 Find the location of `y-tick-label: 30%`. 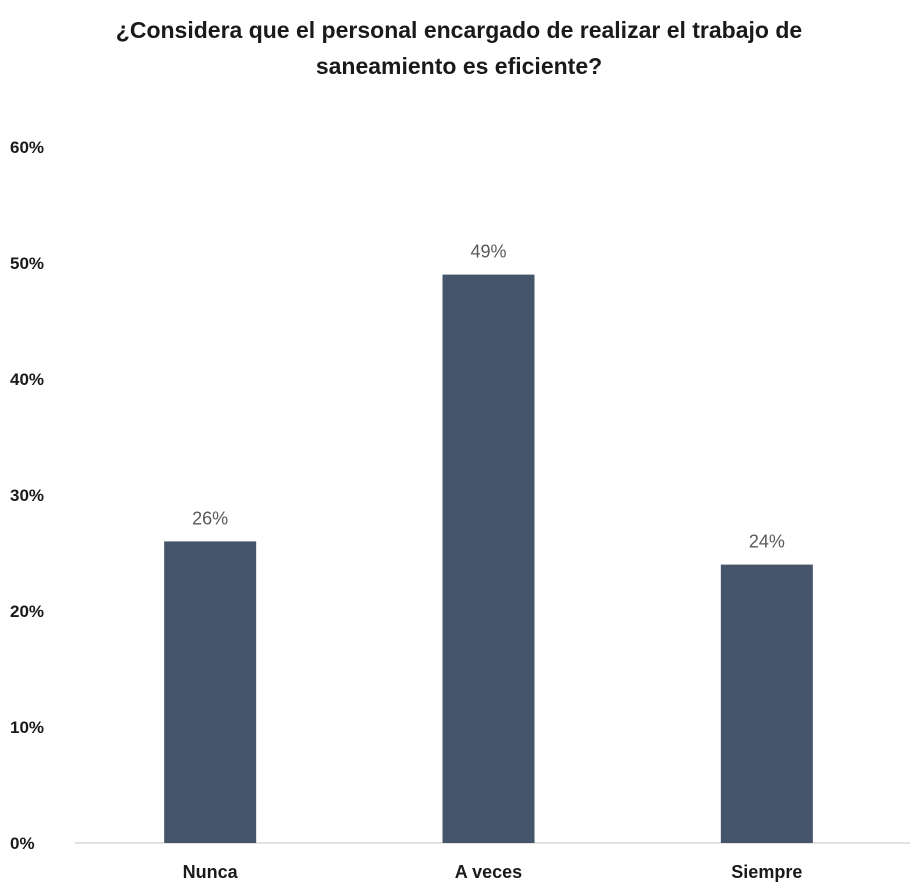

y-tick-label: 30% is located at coordinates (27, 495).